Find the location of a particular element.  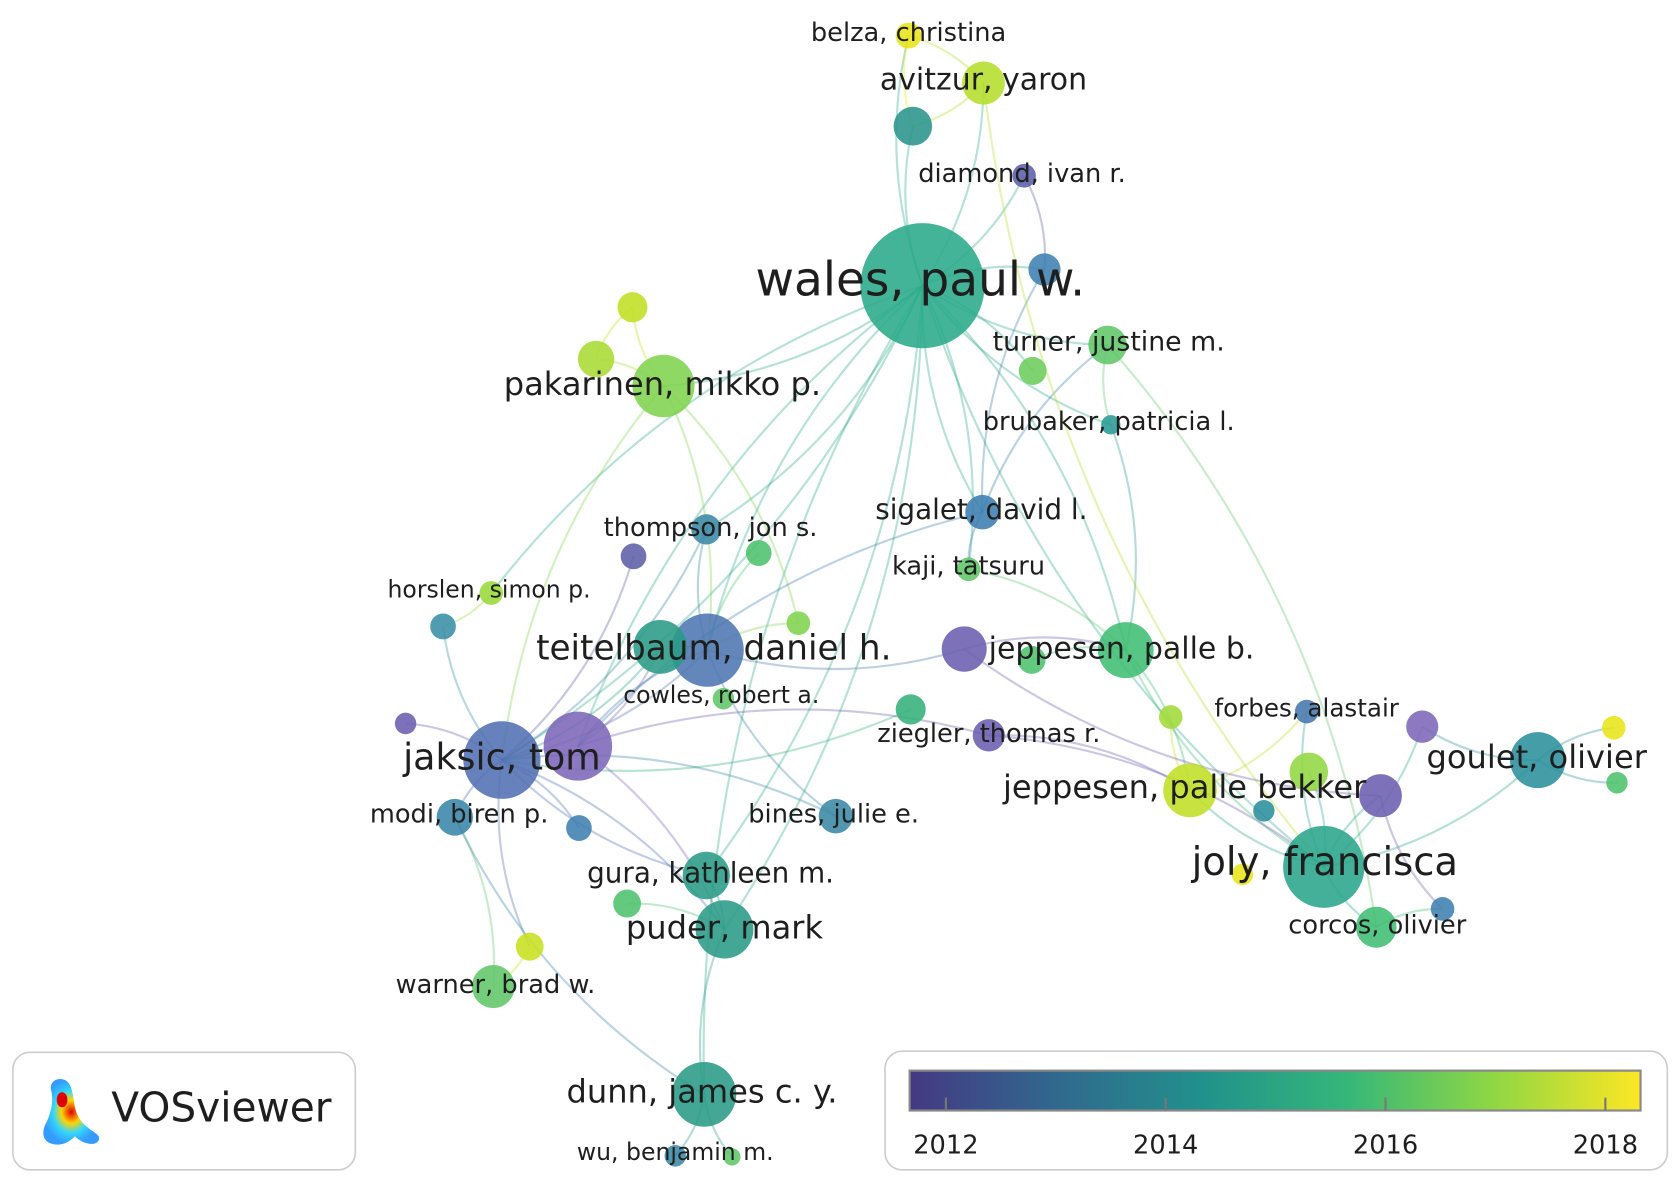

node-label: kaji, tatsuru is located at coordinates (968, 567).